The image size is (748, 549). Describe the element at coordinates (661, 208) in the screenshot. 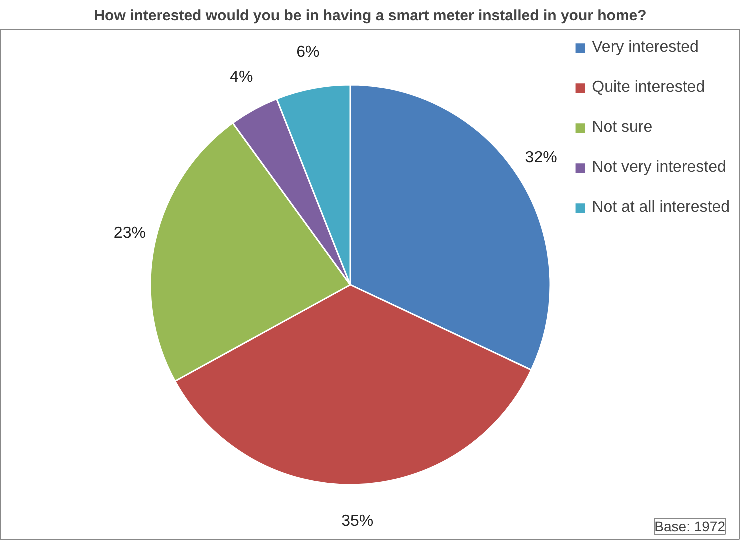

I see `legend-label: Not at all interested` at that location.